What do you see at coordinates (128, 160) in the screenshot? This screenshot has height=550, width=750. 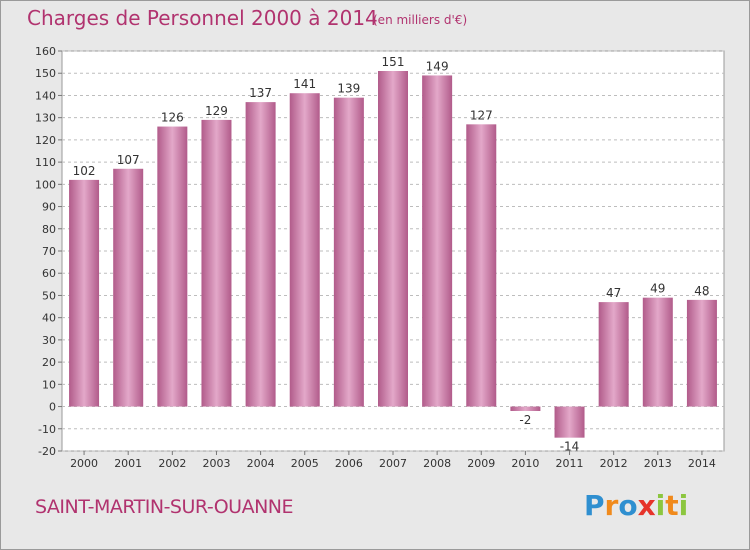 I see `data-label-2001: 107` at bounding box center [128, 160].